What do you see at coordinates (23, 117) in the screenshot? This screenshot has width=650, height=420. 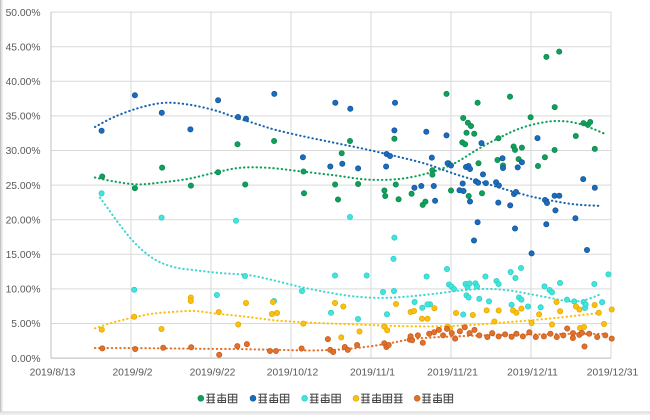 I see `svg-text: 35.00%` at bounding box center [23, 117].